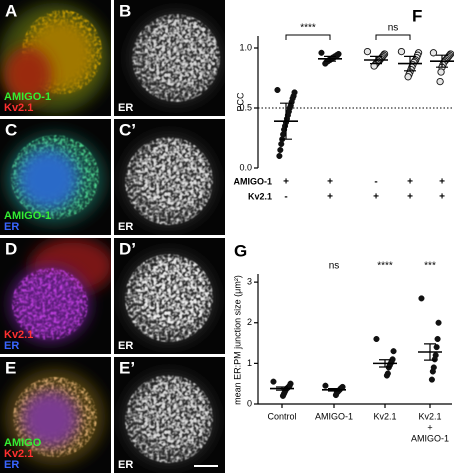  I want to click on panel-letter: A, so click(11, 10).